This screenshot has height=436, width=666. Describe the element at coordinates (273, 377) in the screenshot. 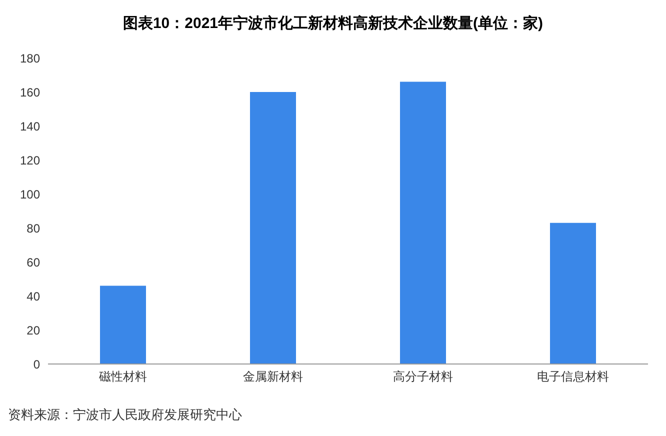

I see `x-tick-label: 金属新材料` at that location.